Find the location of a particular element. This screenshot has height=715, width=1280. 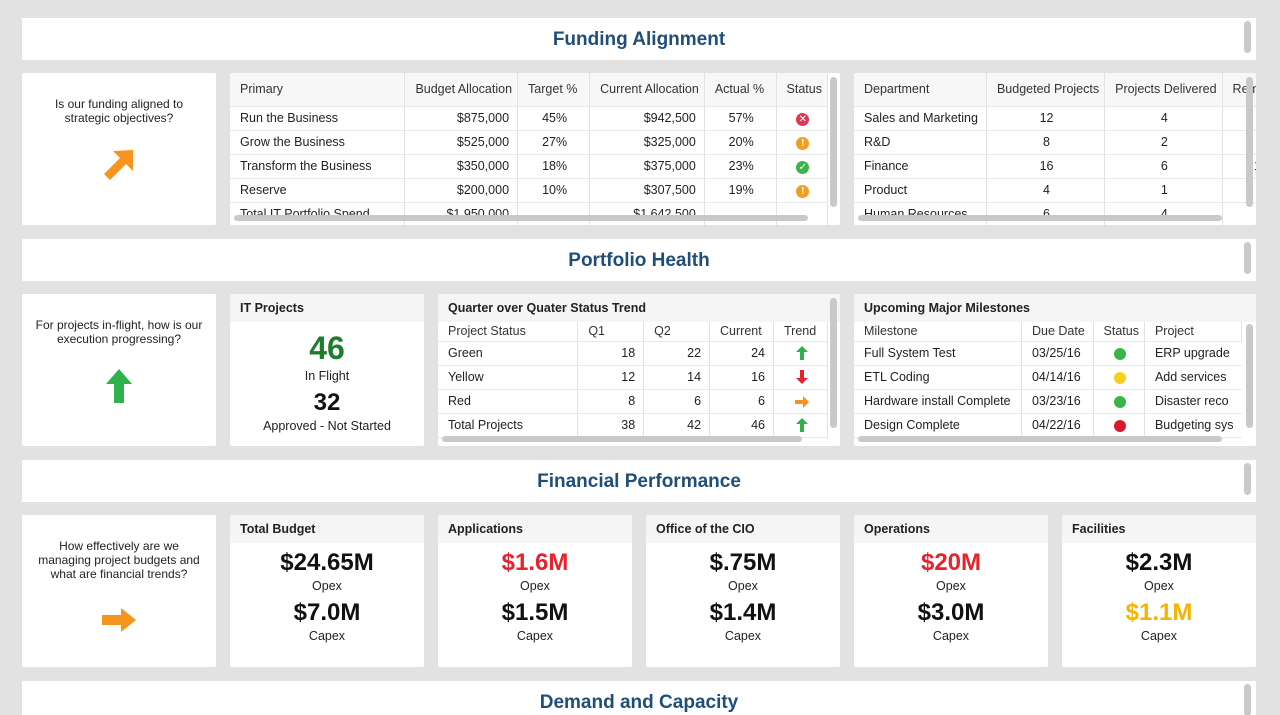

table-cell: 42 is located at coordinates (677, 425).